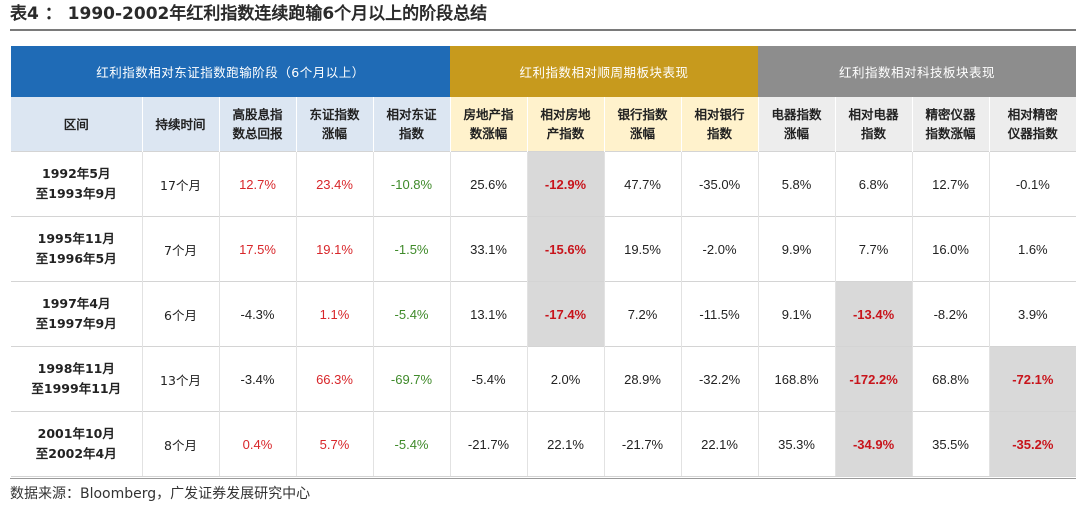  I want to click on highlight-cell: -12.9%, so click(565, 184).